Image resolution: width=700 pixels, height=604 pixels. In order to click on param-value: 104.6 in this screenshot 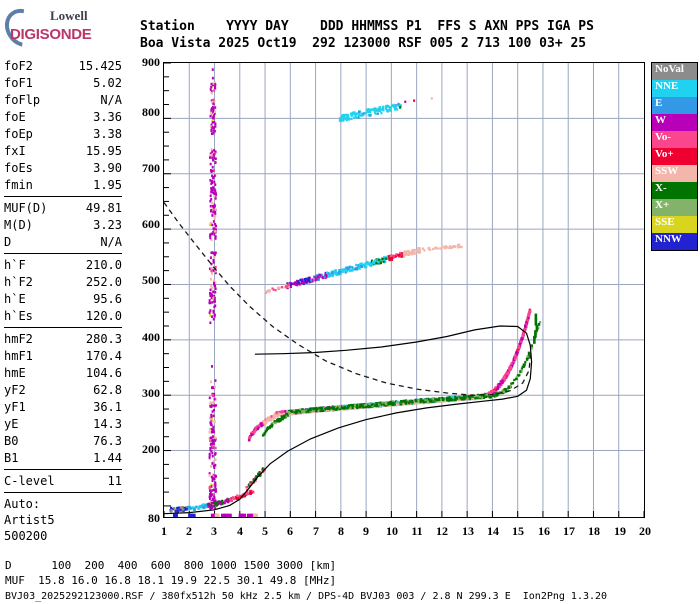, I will do `click(103, 373)`.